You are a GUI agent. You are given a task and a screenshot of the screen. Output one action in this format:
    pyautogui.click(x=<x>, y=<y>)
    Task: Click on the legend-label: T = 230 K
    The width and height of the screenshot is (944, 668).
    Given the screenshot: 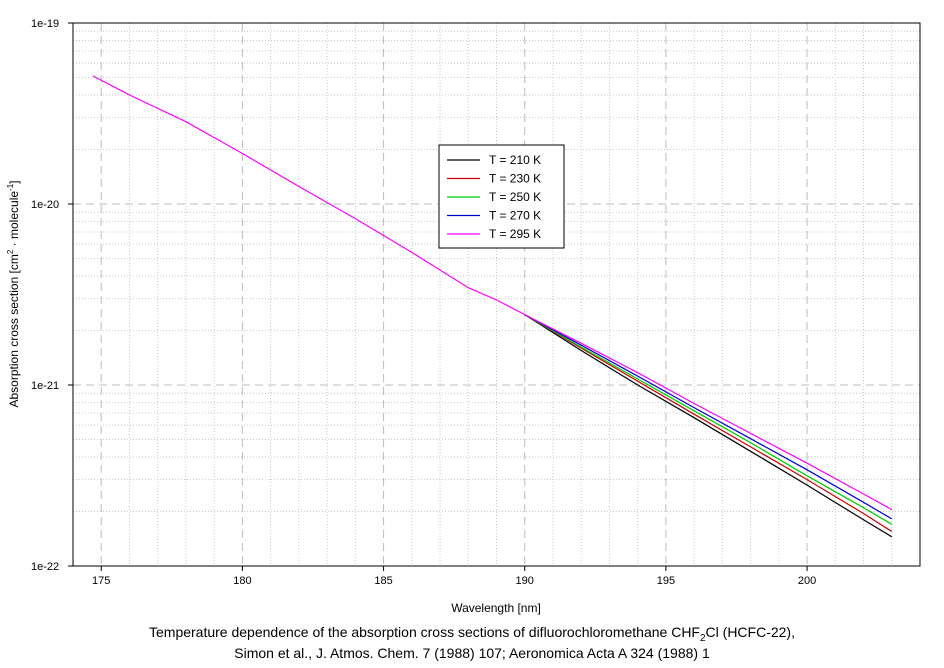 What is the action you would take?
    pyautogui.click(x=515, y=179)
    